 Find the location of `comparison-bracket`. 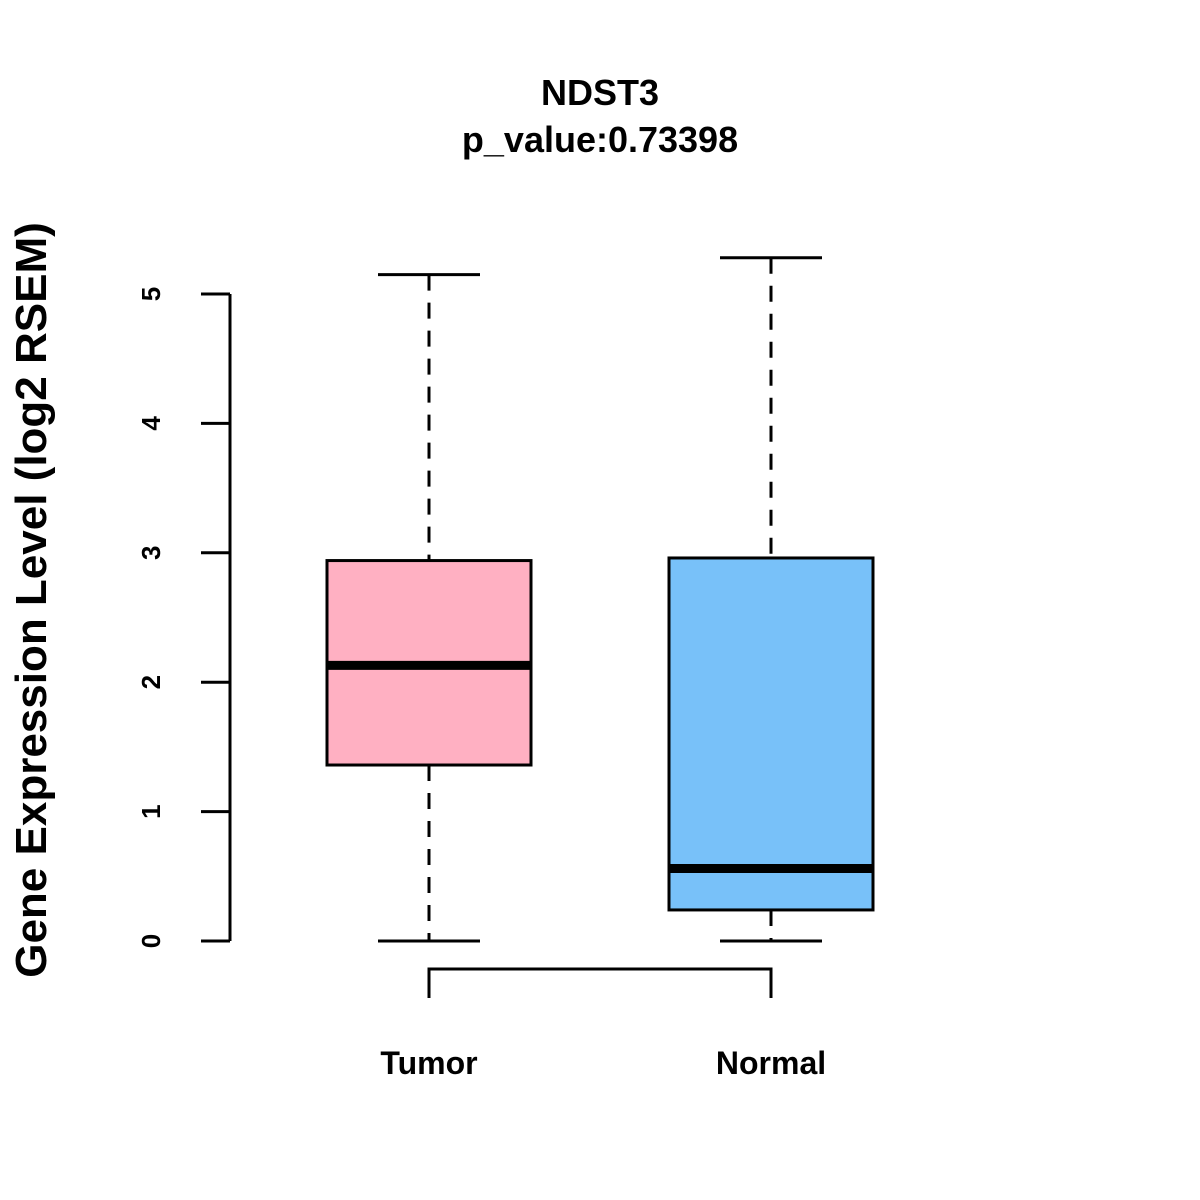

comparison-bracket is located at coordinates (600, 982).